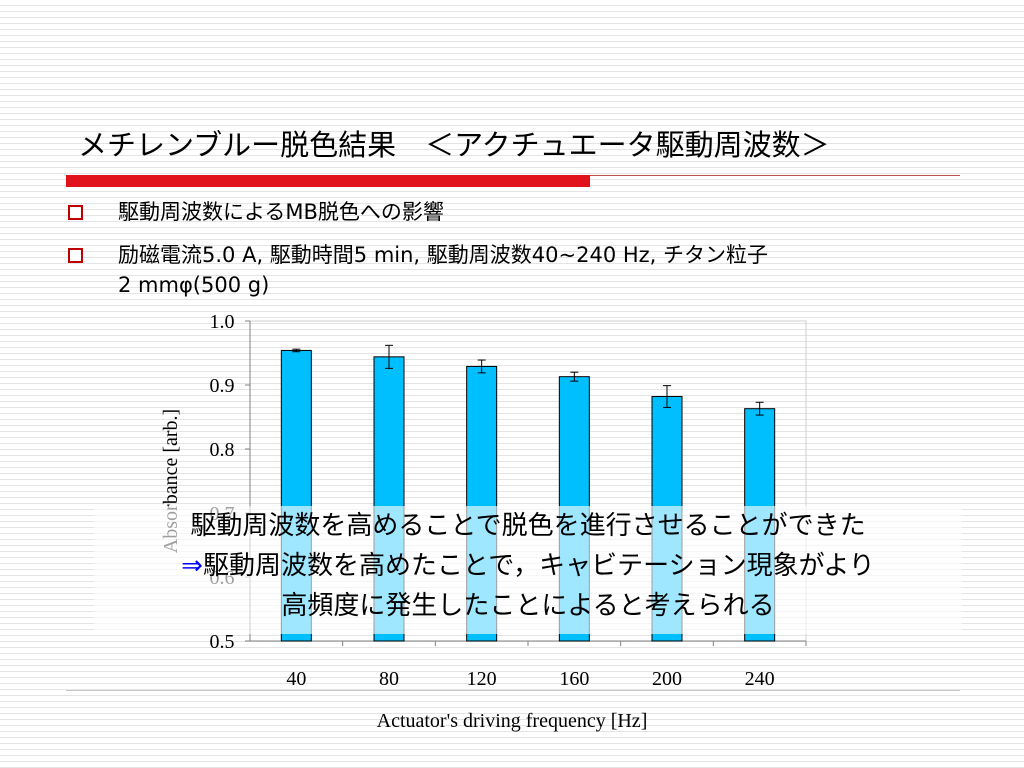 The image size is (1024, 768). Describe the element at coordinates (454, 145) in the screenshot. I see `slide-title: メチレンブルー脱色結果 ＜アクチュエータ駆動周波数＞` at that location.